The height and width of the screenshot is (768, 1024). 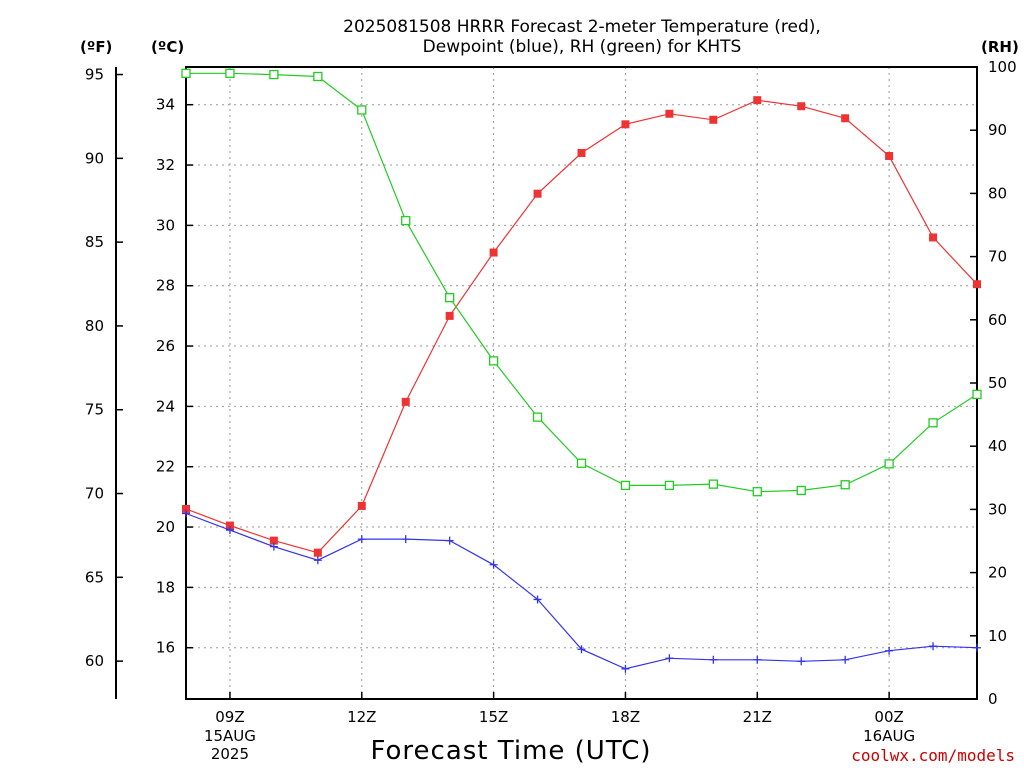 I want to click on rh-tick-label: 40, so click(x=997, y=446).